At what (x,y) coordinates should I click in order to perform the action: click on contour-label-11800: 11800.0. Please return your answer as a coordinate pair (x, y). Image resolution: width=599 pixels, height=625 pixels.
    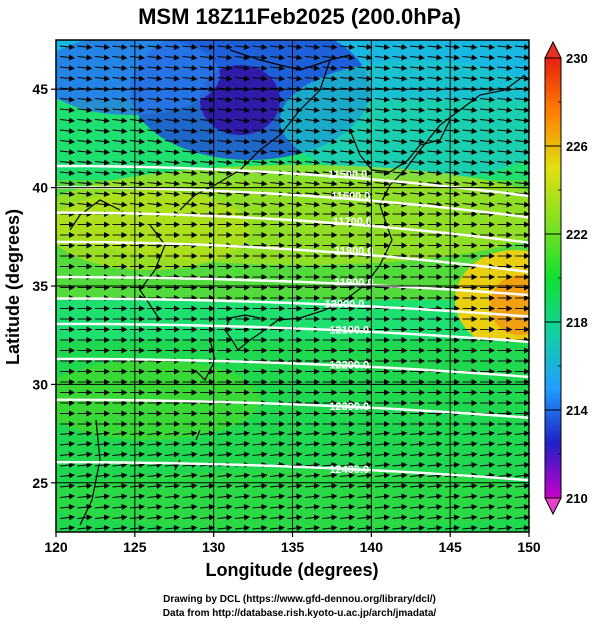
    Looking at the image, I should click on (353, 252).